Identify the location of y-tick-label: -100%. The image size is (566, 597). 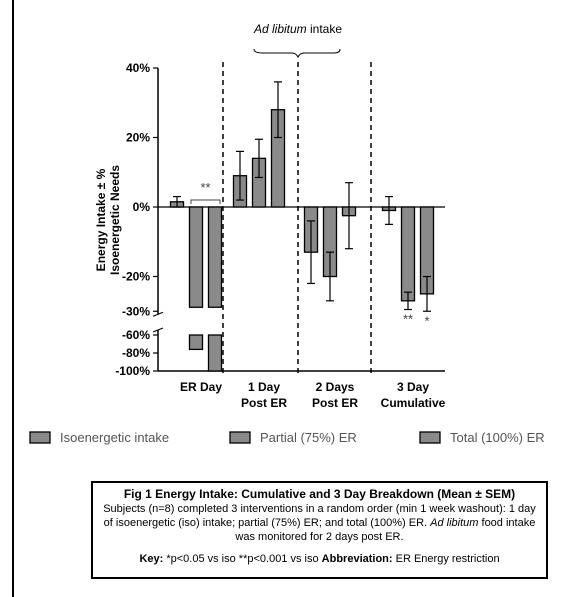
(132, 371).